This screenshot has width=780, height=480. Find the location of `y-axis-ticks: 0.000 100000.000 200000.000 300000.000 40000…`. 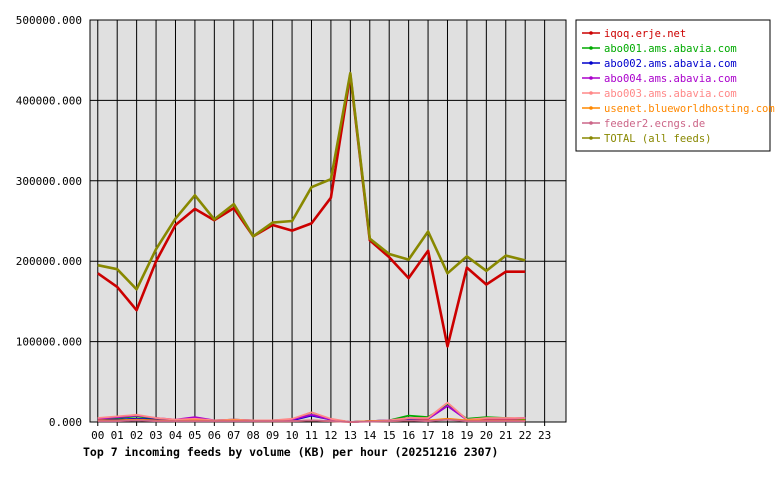

y-axis-ticks: 0.000 100000.000 200000.000 300000.000 40000… is located at coordinates (49, 221).